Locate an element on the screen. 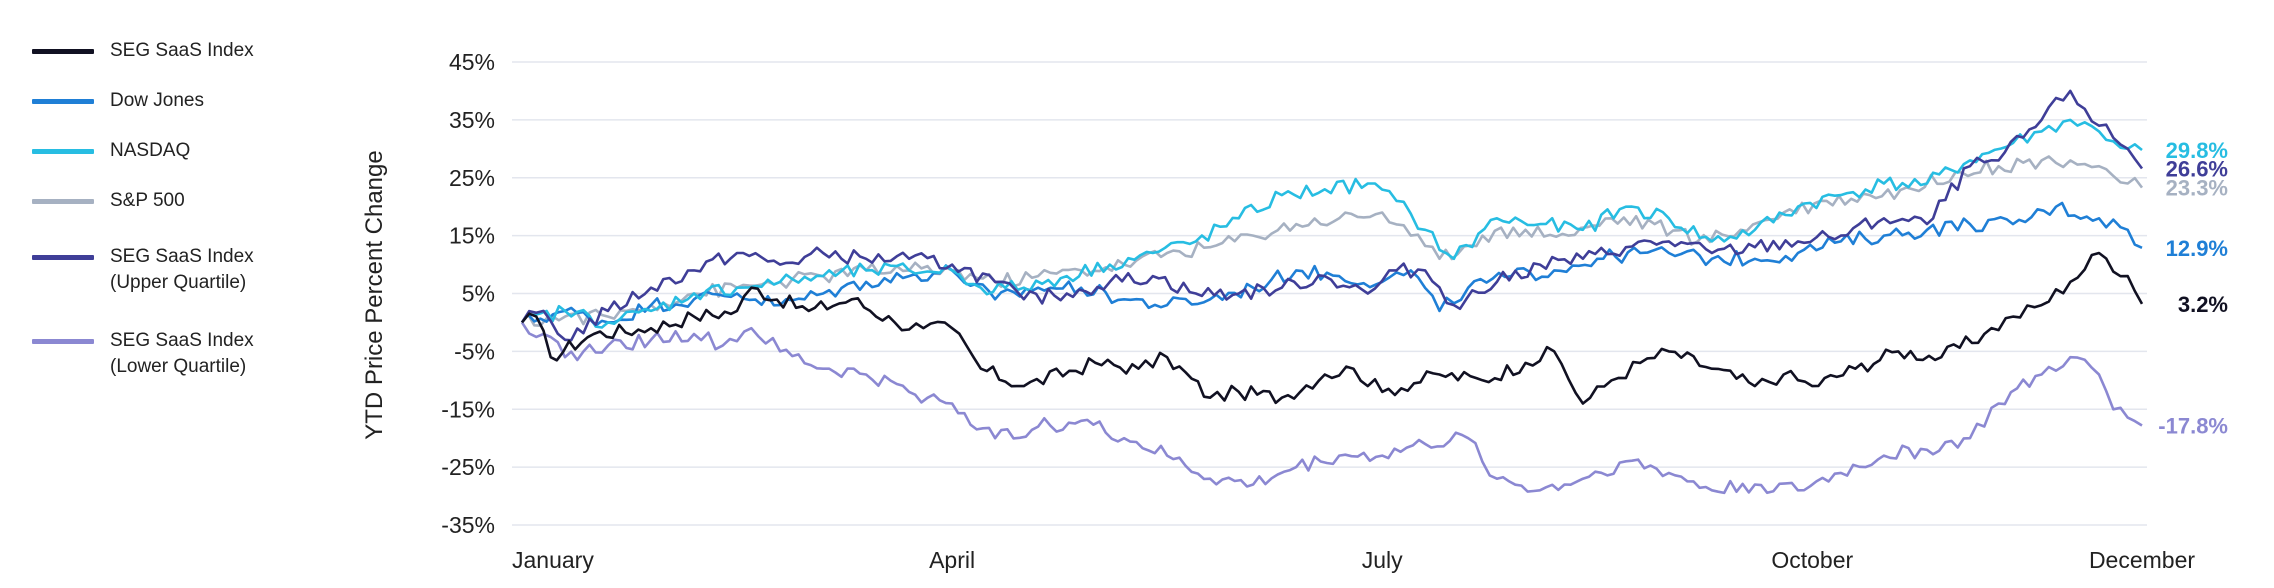 The image size is (2274, 588). legend-item-sp500: S&P 500 is located at coordinates (107, 201).